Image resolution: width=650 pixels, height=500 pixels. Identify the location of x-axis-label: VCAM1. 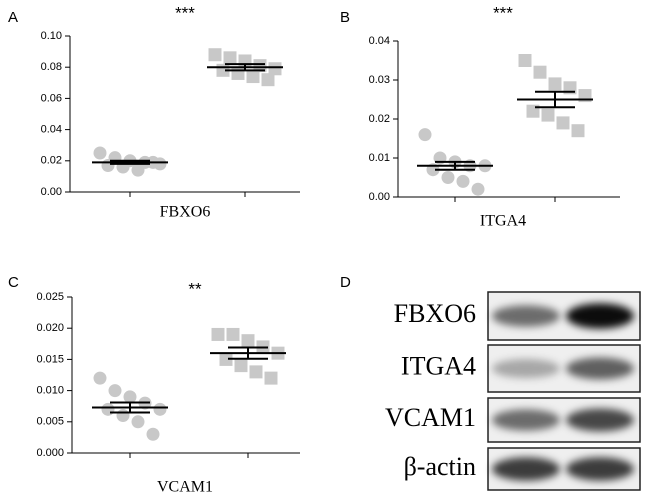
(185, 487).